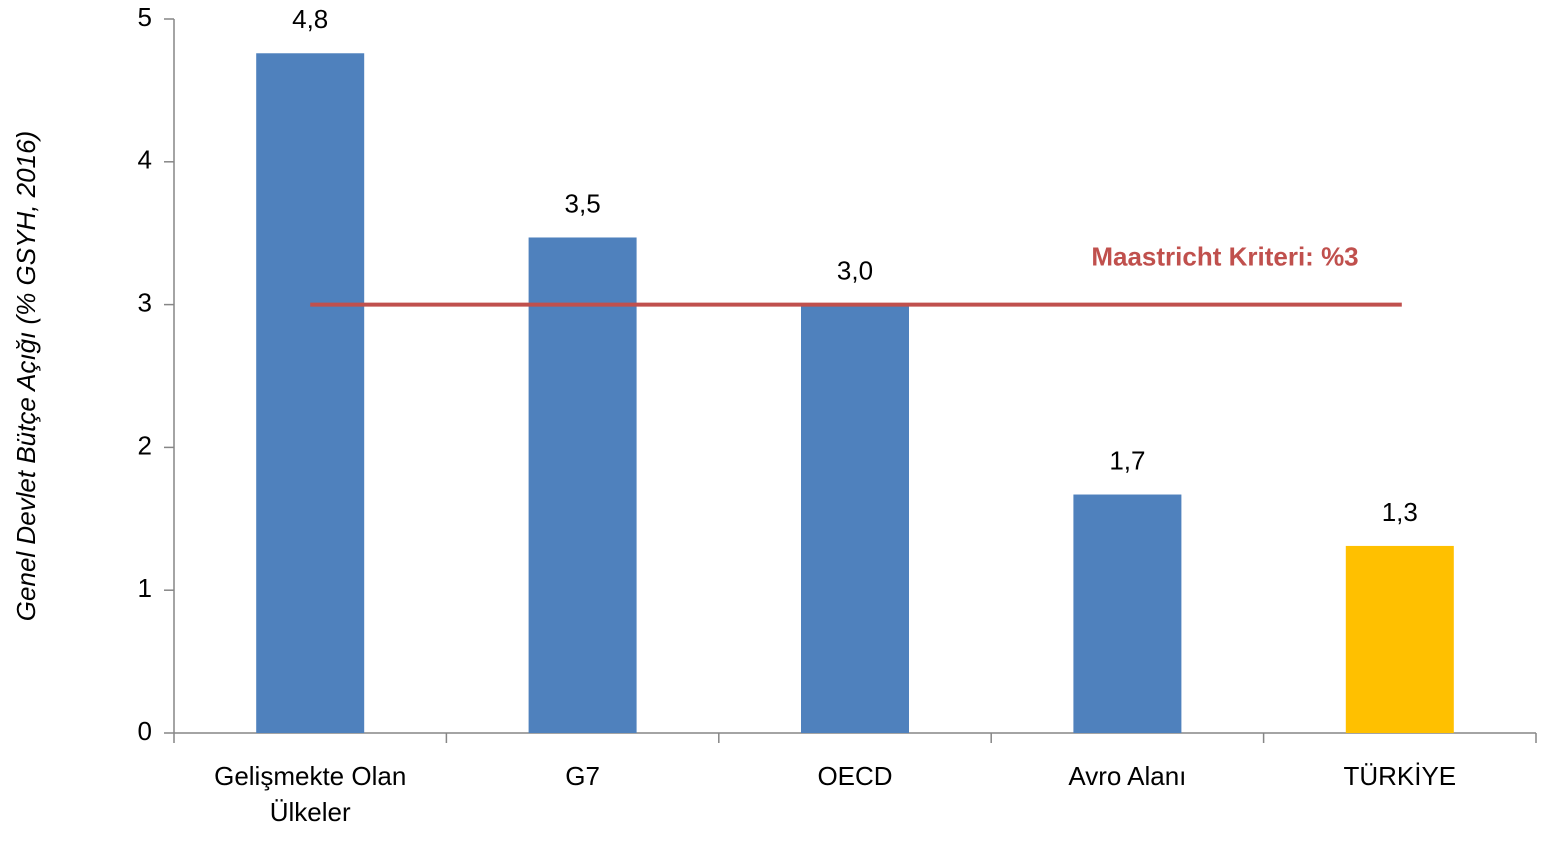  What do you see at coordinates (145, 160) in the screenshot?
I see `y-tick-label: 4` at bounding box center [145, 160].